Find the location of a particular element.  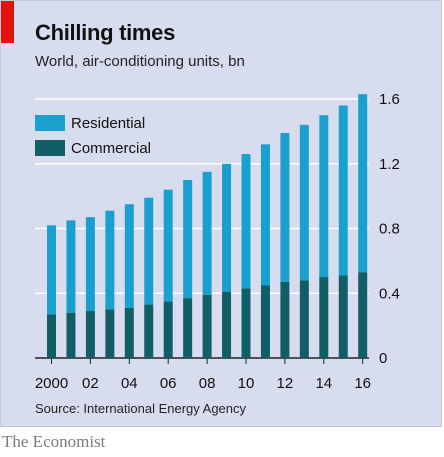

legend-swatch-commercial is located at coordinates (50, 148).